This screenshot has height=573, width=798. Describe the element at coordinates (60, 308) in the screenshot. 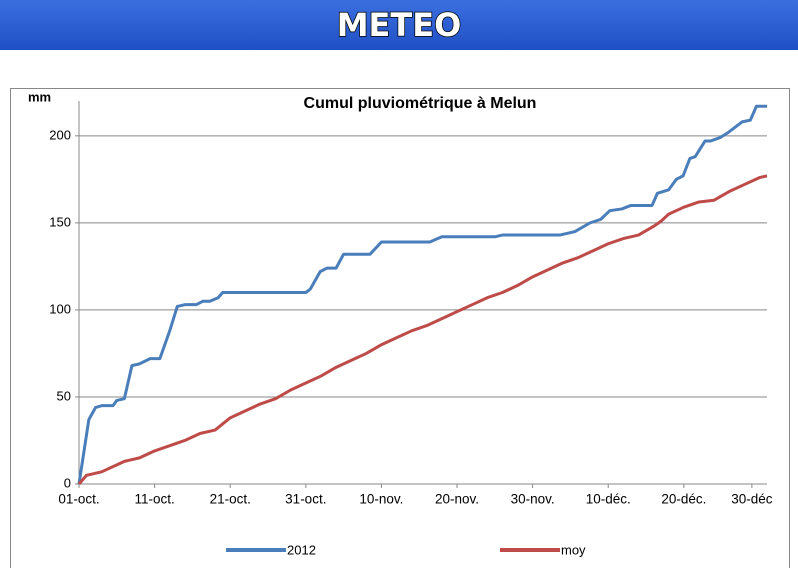

I see `y-tick-label: 100` at that location.